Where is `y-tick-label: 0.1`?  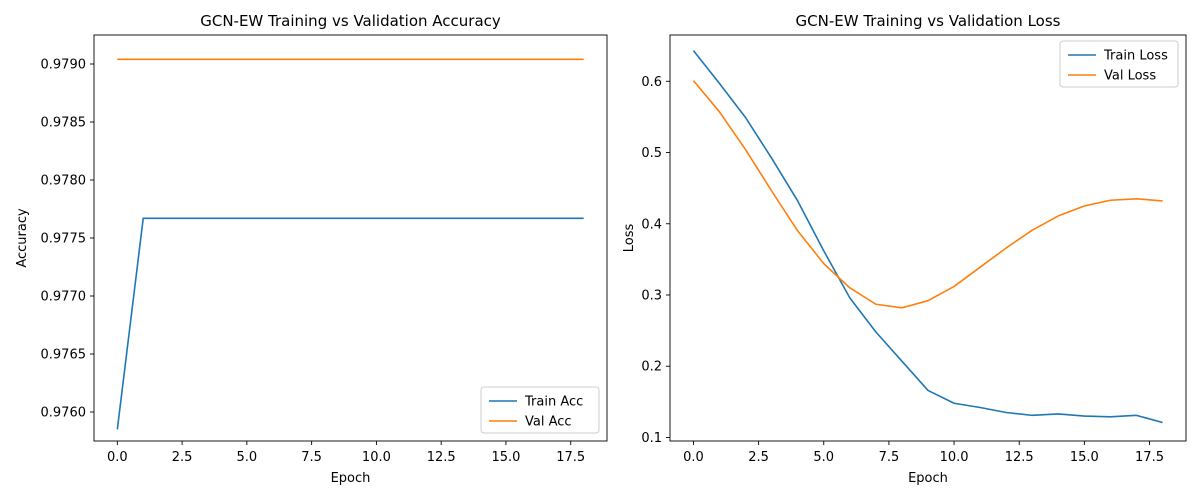
y-tick-label: 0.1 is located at coordinates (651, 438).